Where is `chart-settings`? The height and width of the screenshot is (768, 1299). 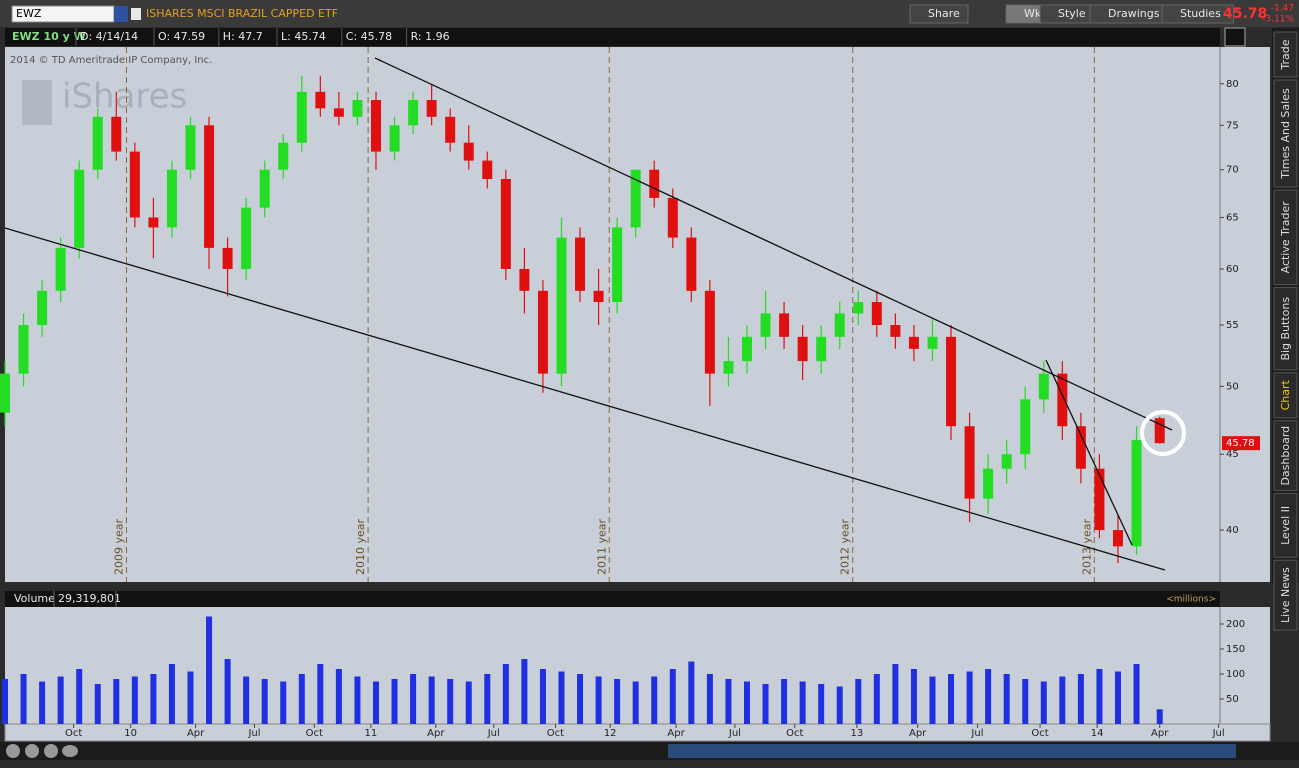 chart-settings is located at coordinates (1235, 37).